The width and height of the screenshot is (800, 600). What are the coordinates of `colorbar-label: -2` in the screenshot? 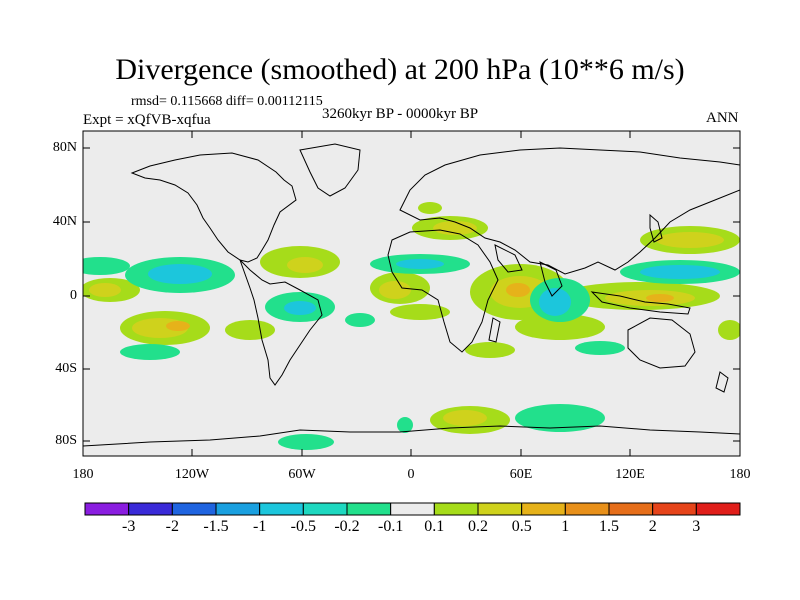 It's located at (172, 526).